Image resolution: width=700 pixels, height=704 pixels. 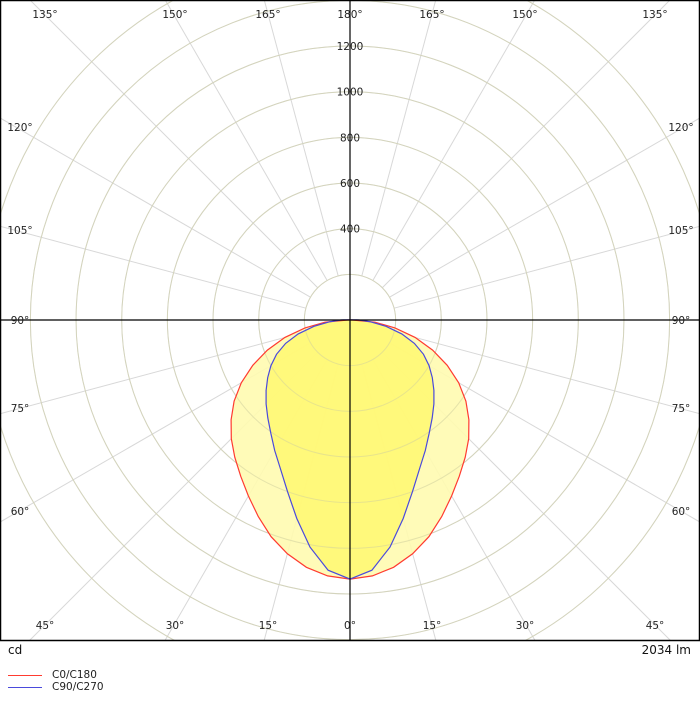 I want to click on angle-label-left: 120°, so click(x=19, y=128).